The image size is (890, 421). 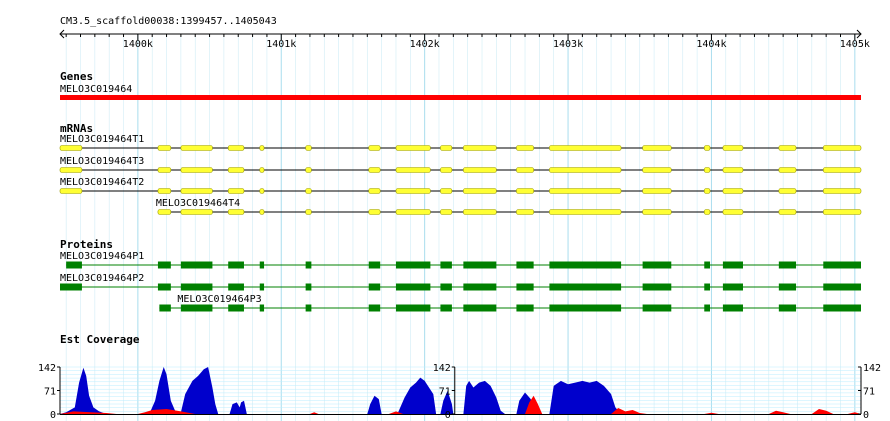 I want to click on mrna-label: MELO3C019464T1, so click(x=102, y=139).